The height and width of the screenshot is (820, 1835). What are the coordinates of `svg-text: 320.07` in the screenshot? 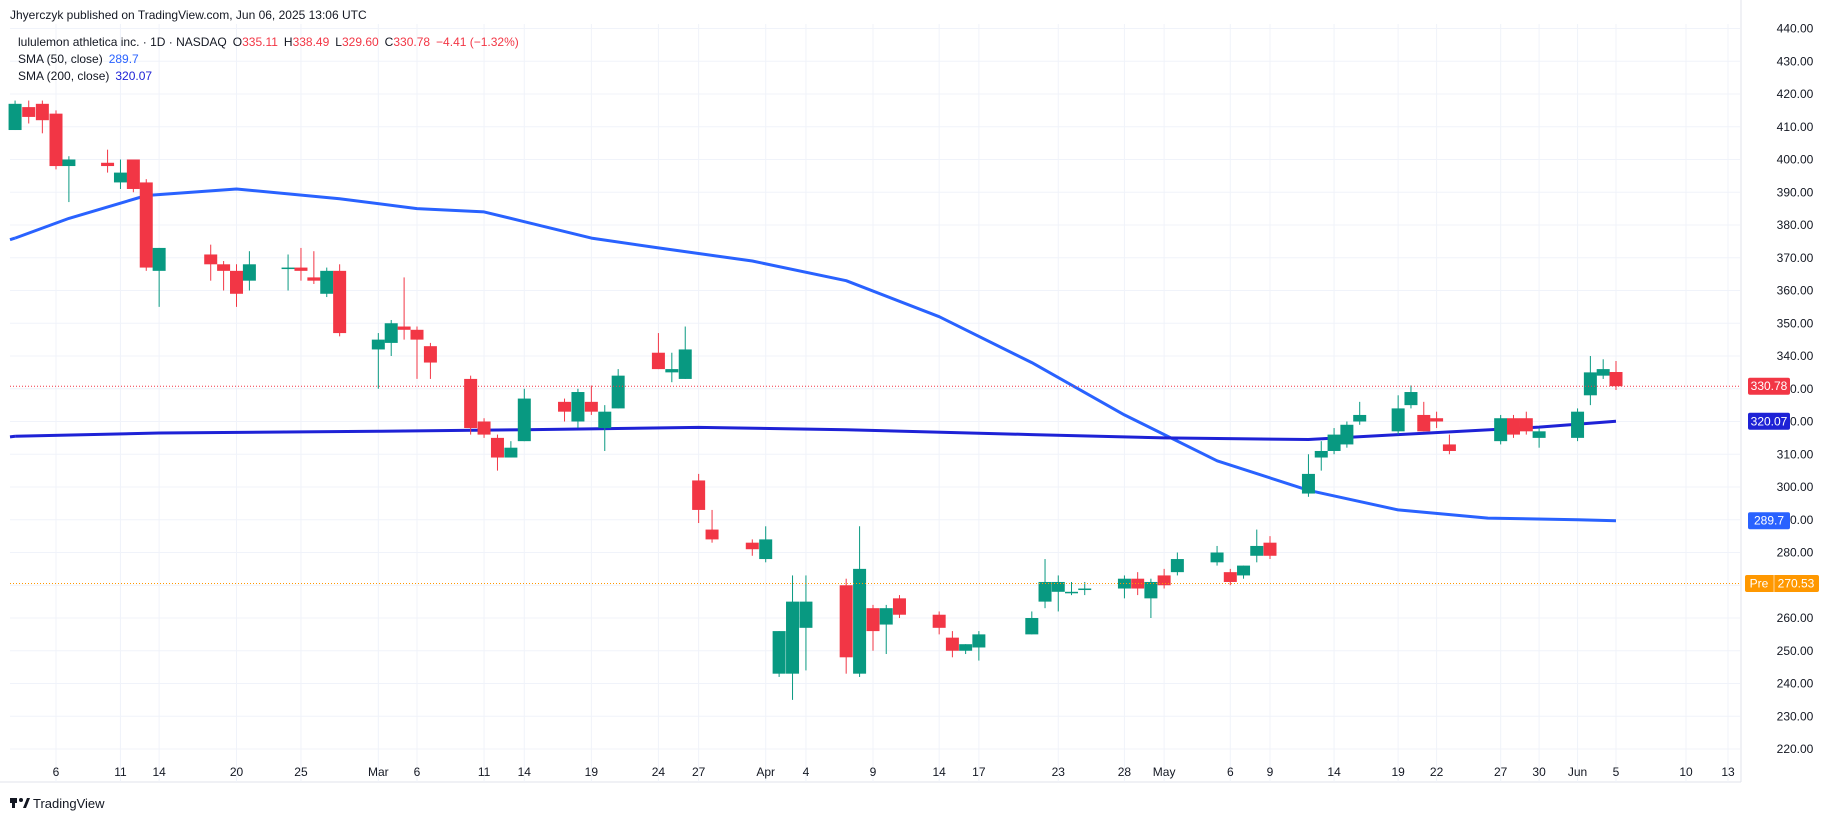 It's located at (1769, 421).